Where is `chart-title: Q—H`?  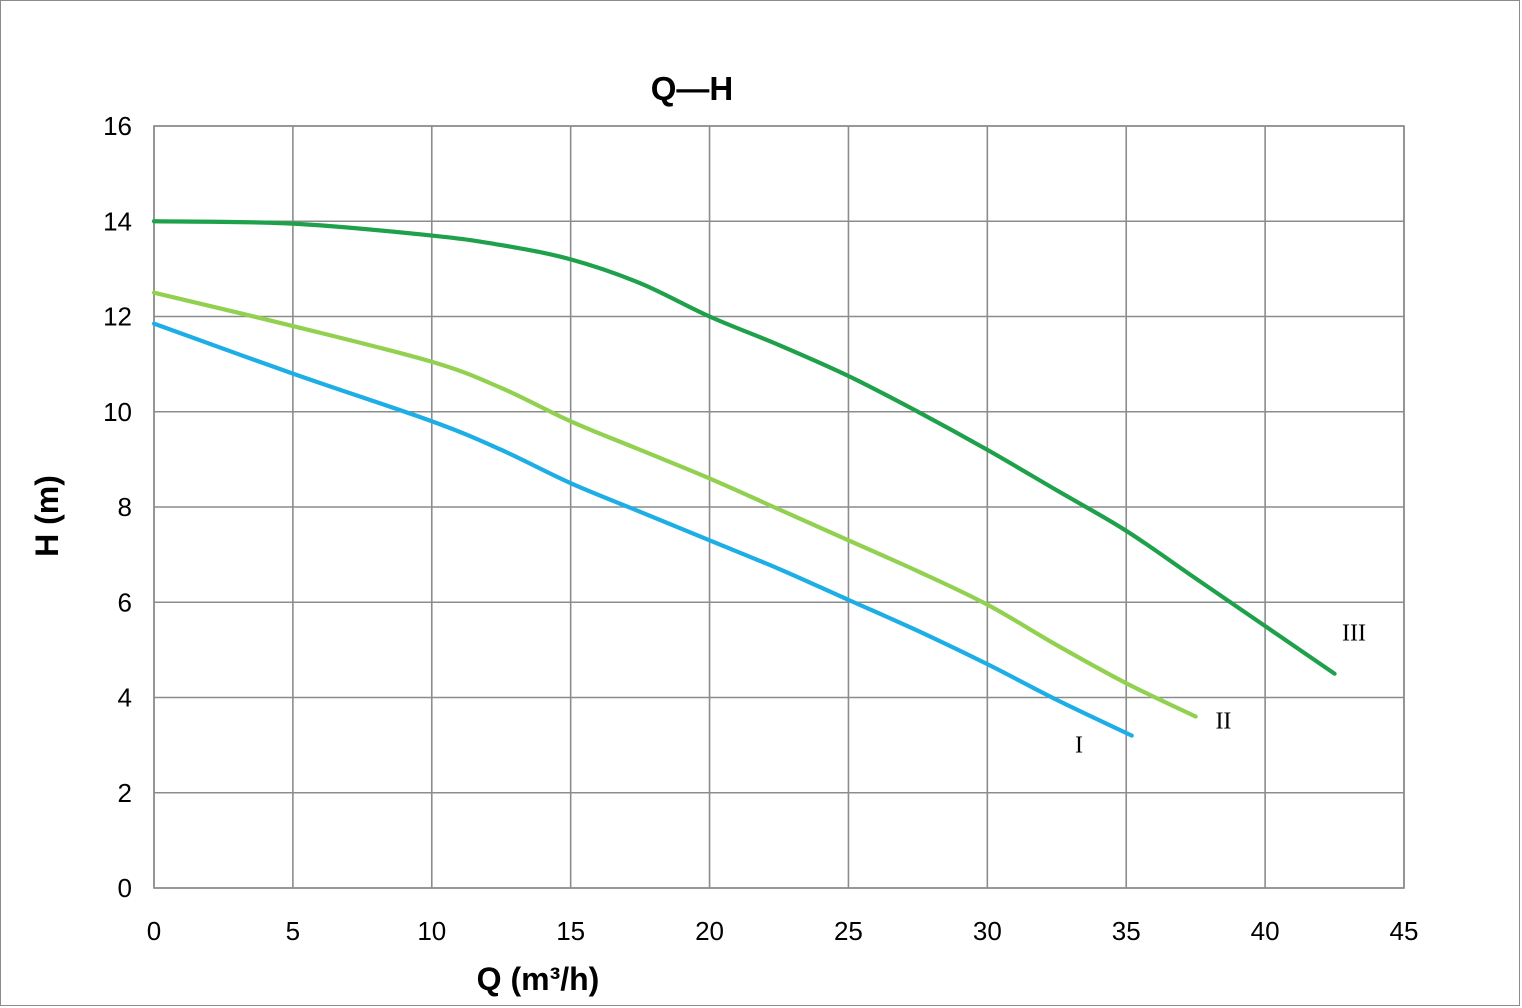 chart-title: Q—H is located at coordinates (692, 88).